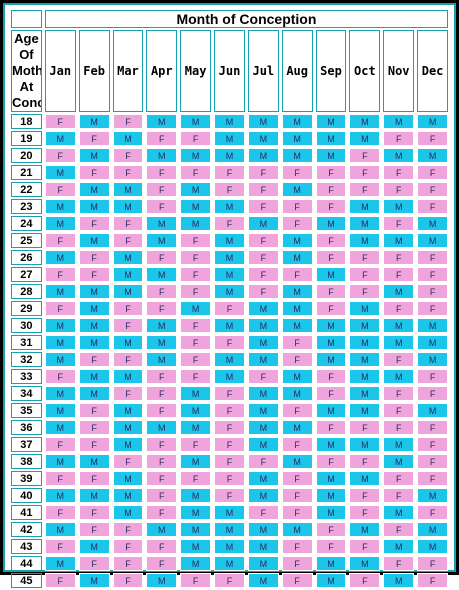  Describe the element at coordinates (399, 71) in the screenshot. I see `month-header-nov: Nov` at that location.